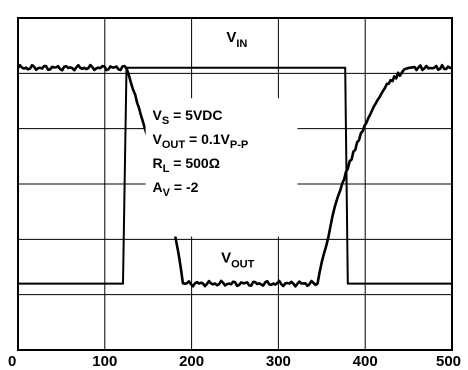 The width and height of the screenshot is (468, 370). I want to click on x-tick-label: 0, so click(12, 361).